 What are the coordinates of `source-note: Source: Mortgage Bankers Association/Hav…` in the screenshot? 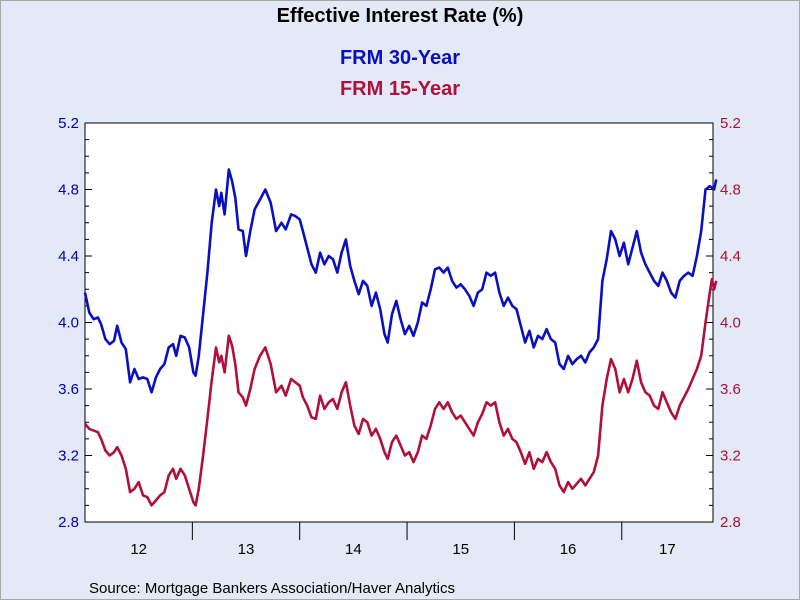 It's located at (272, 588).